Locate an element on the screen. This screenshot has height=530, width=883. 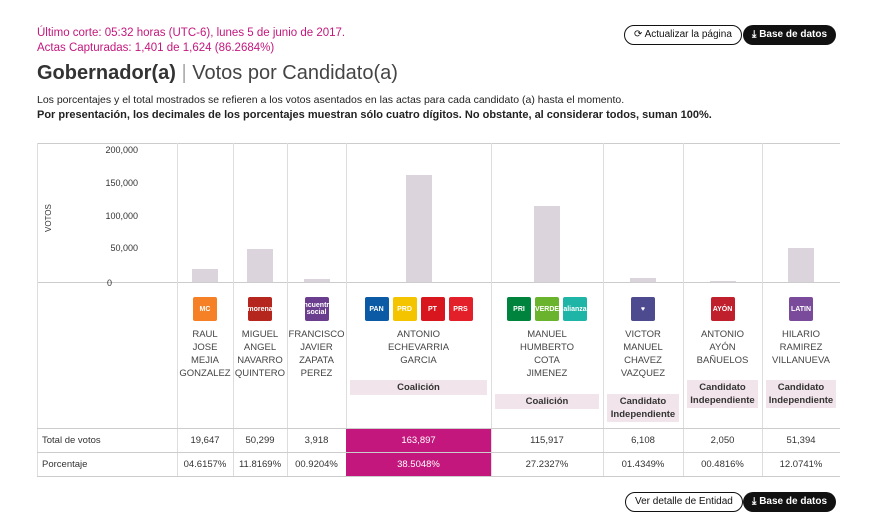
percentage-cell: 04.6157% is located at coordinates (205, 464).